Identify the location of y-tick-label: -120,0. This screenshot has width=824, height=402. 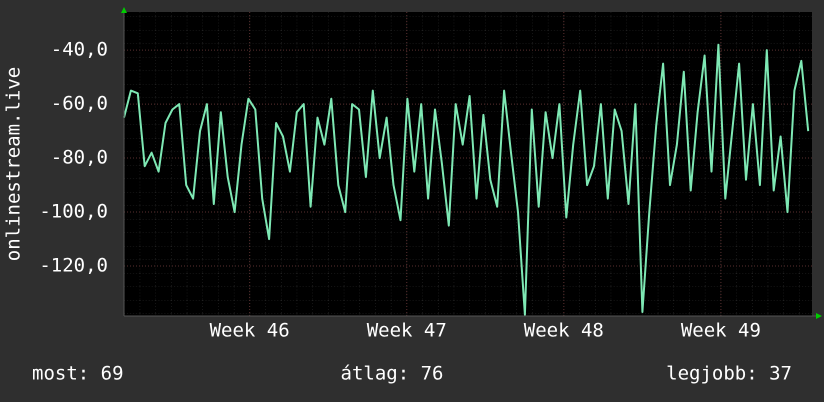
(73, 266).